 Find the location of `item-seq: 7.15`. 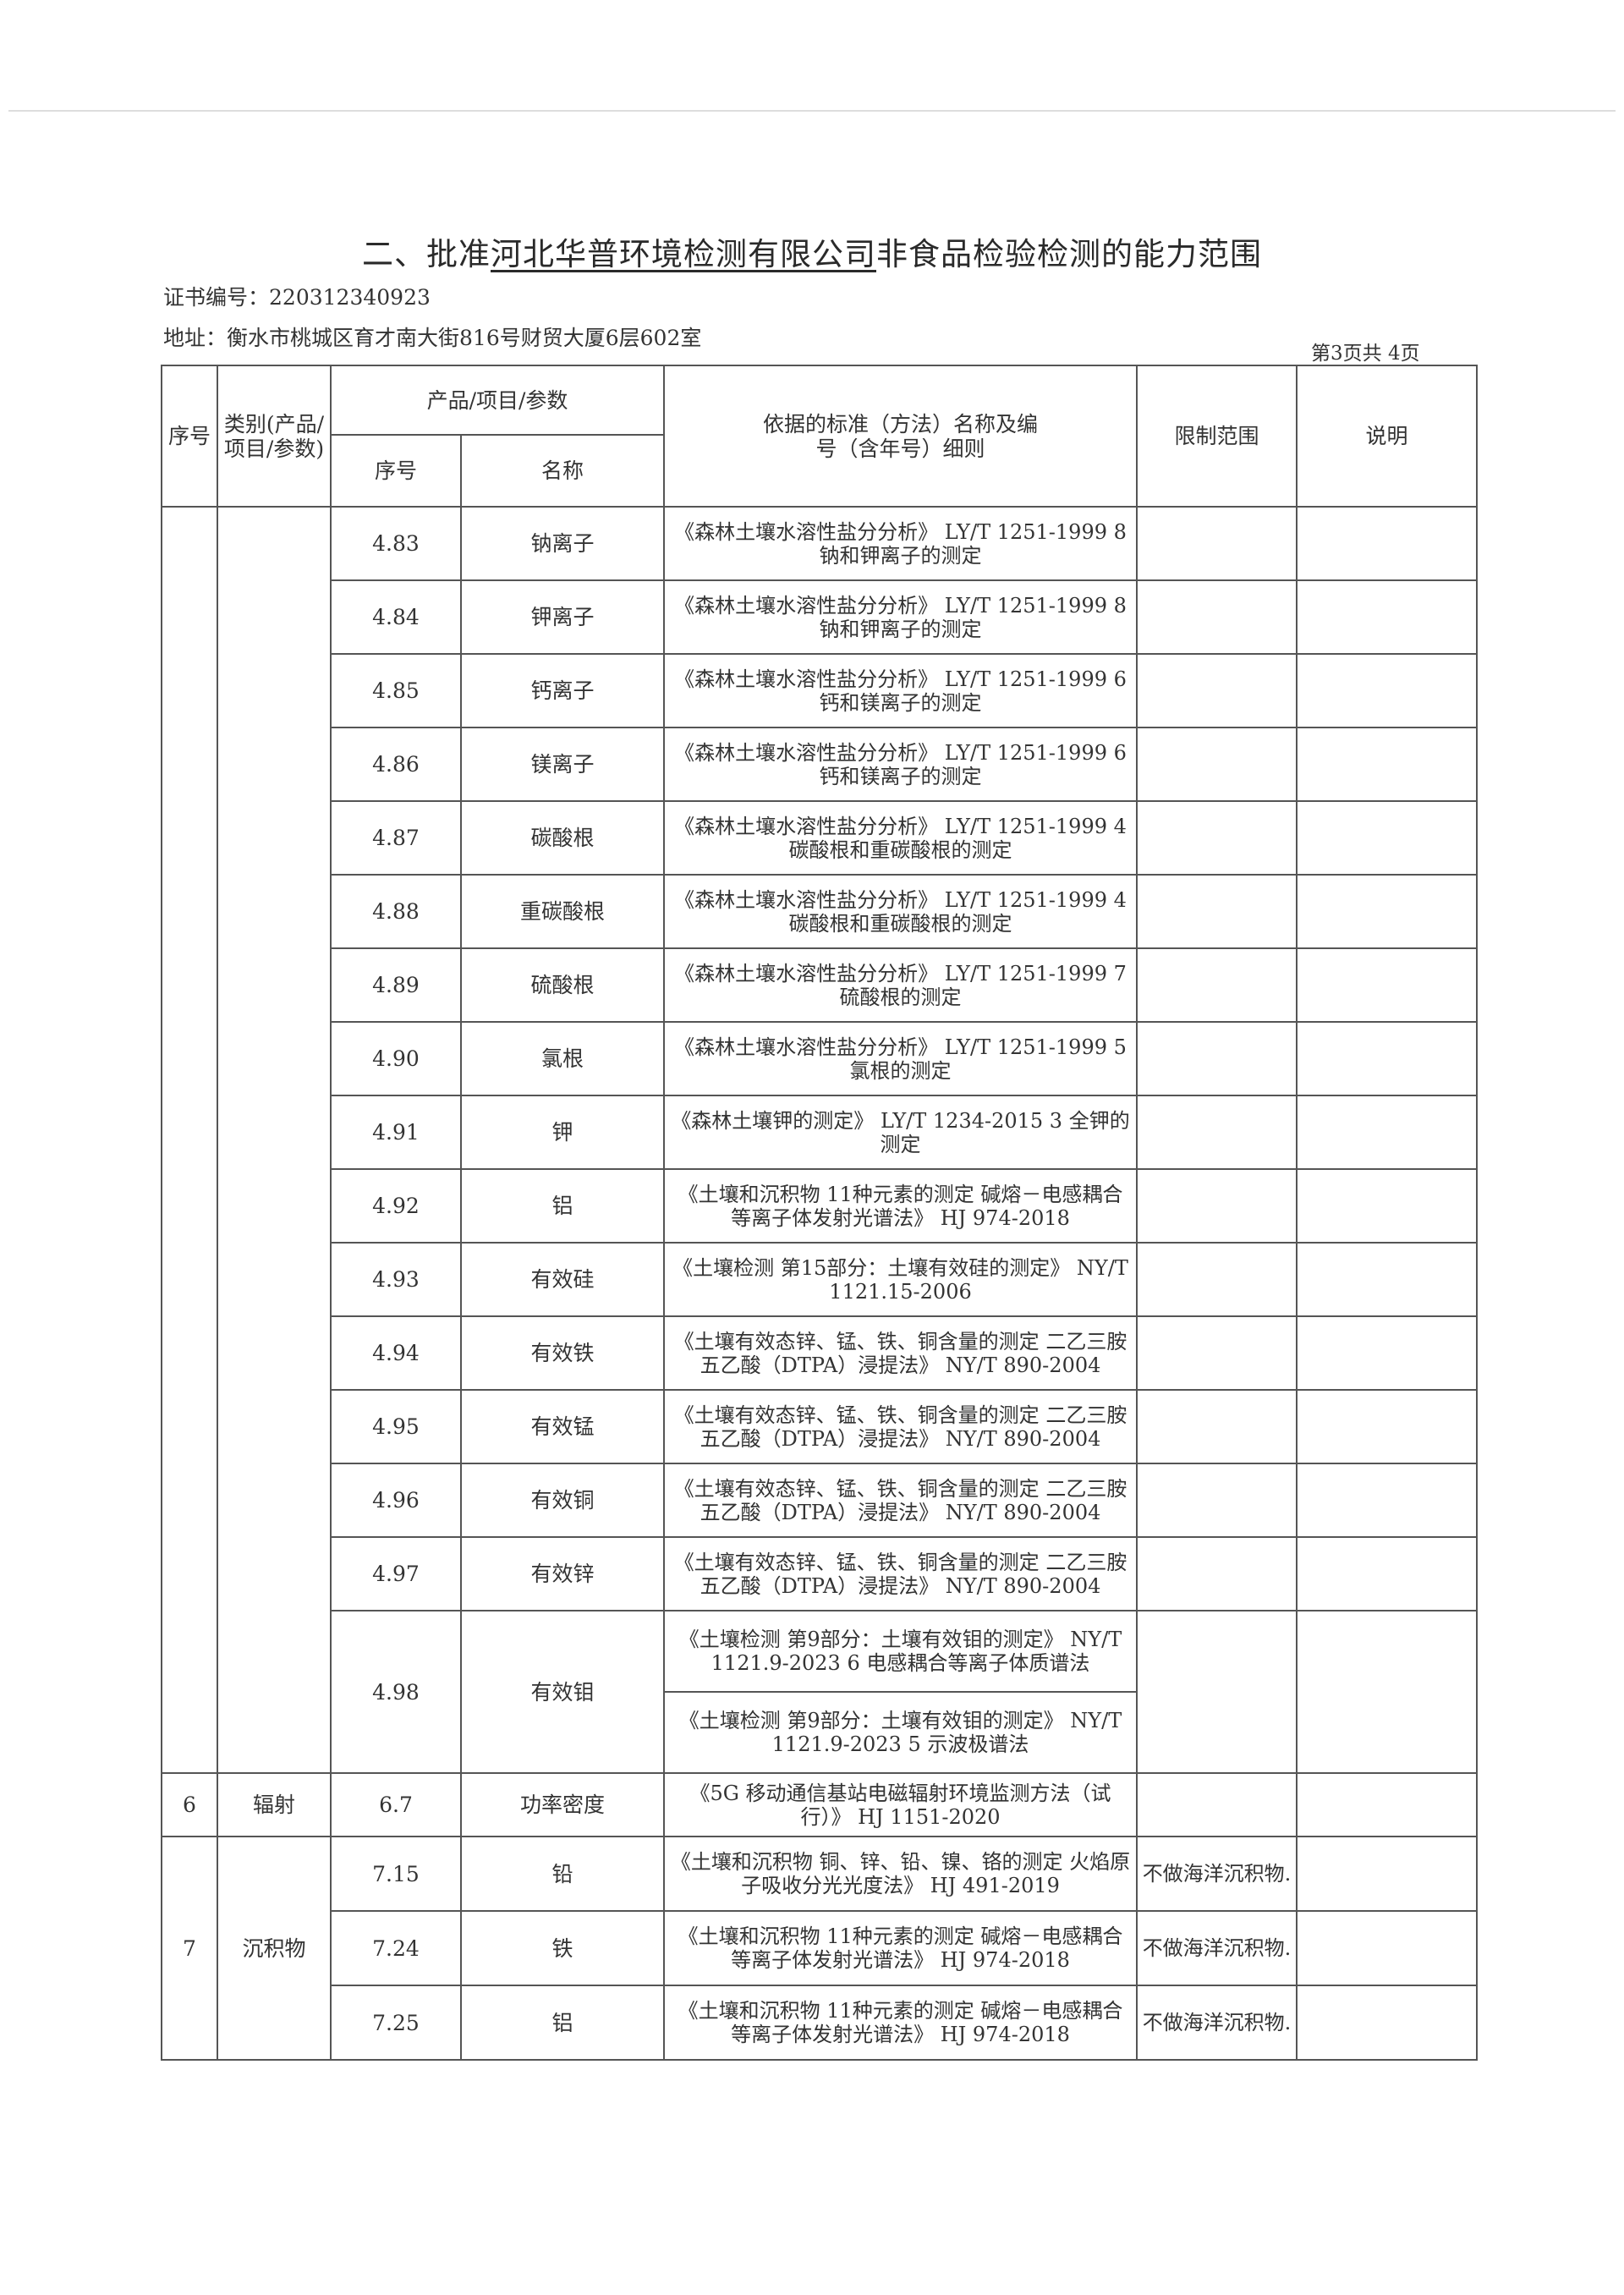

item-seq: 7.15 is located at coordinates (396, 1874).